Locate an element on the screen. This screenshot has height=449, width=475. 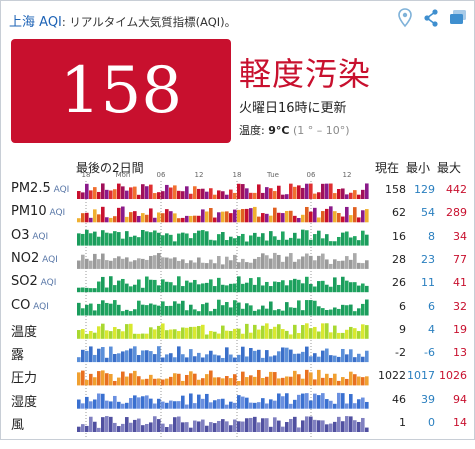
location-pin-icon is located at coordinates (405, 18).